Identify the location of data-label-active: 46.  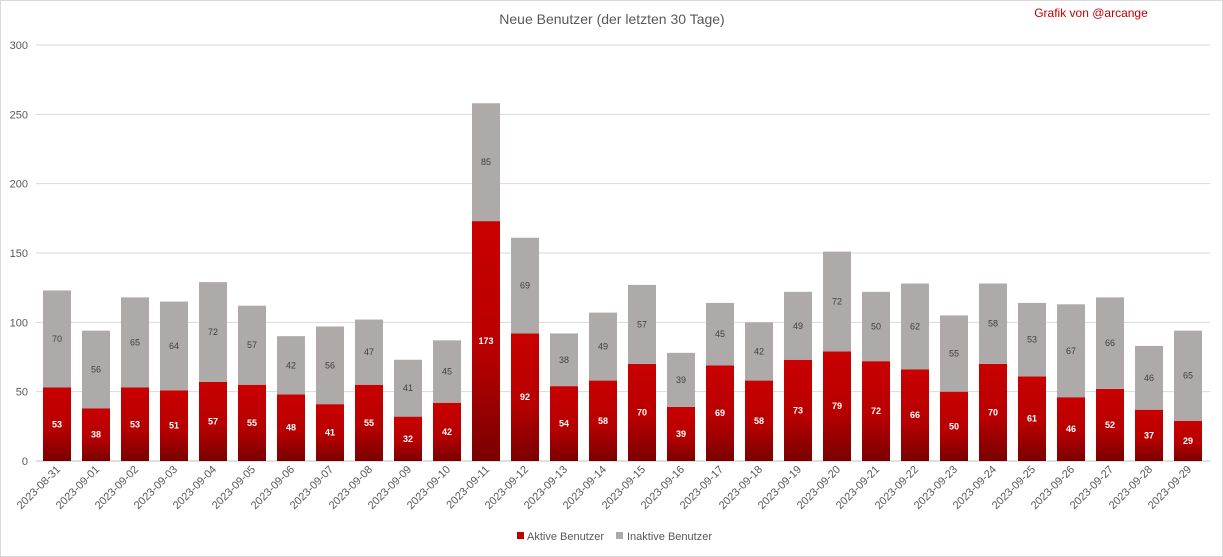
(1071, 429).